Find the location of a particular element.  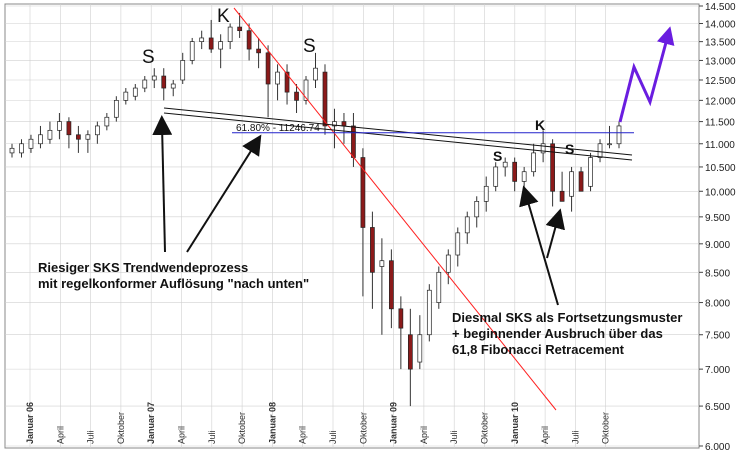

annotation-right-line3: 61,8 Fibonacci Retracement is located at coordinates (538, 349).